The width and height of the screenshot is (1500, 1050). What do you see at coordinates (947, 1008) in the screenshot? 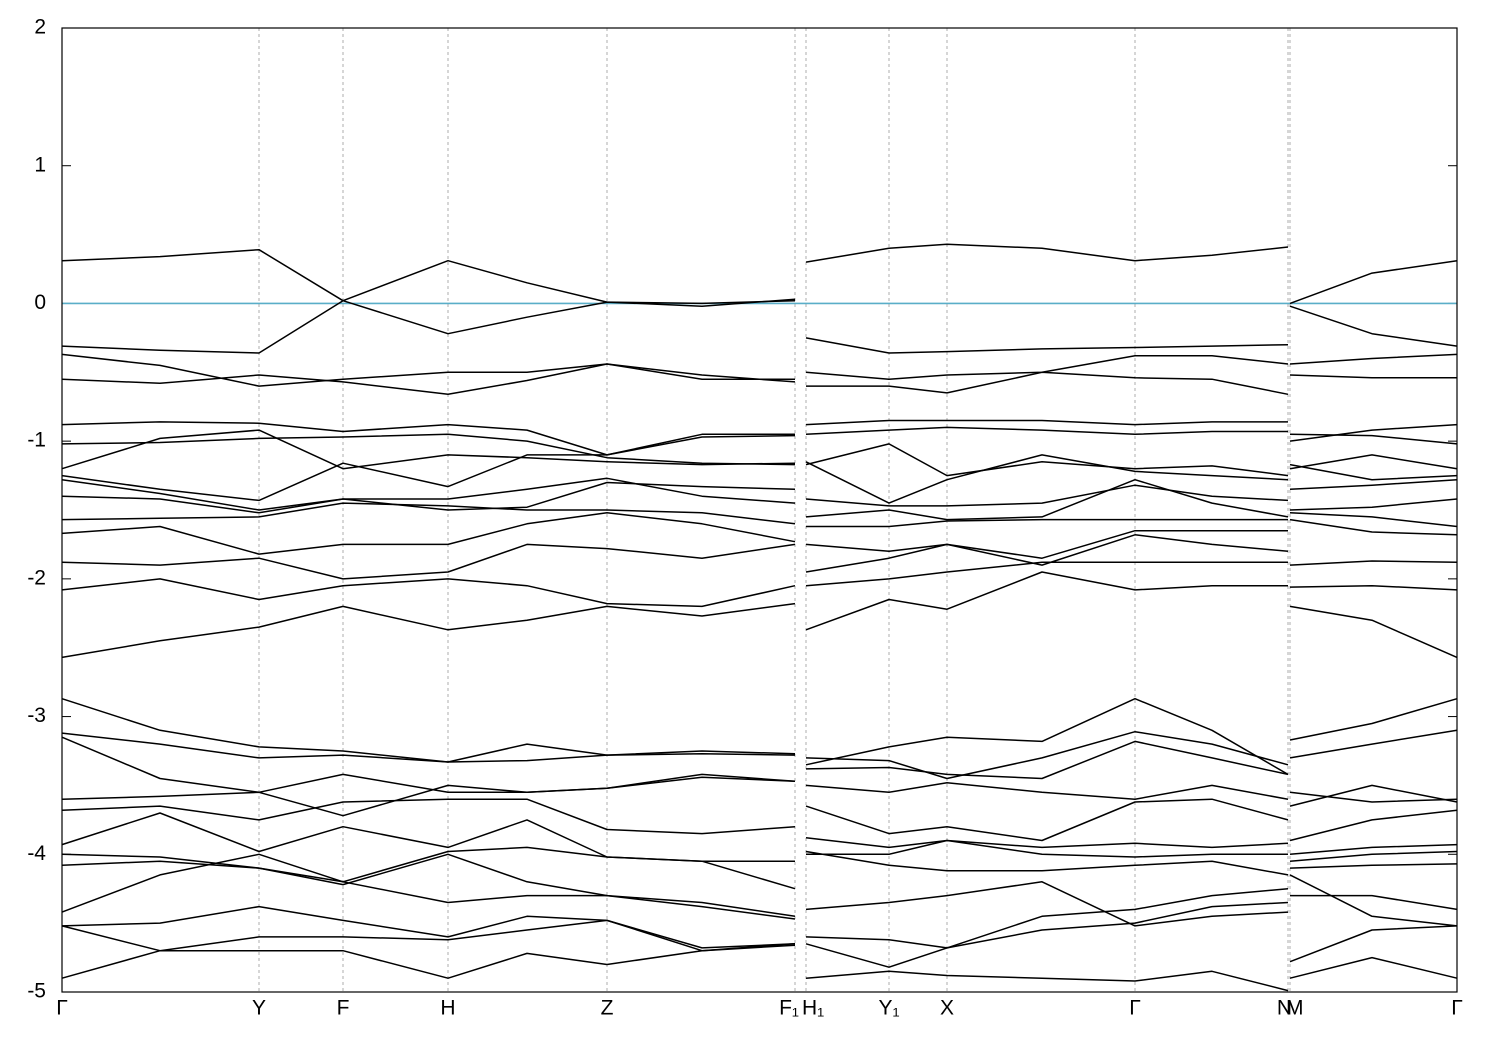
I see `x-tick-label: X` at bounding box center [947, 1008].